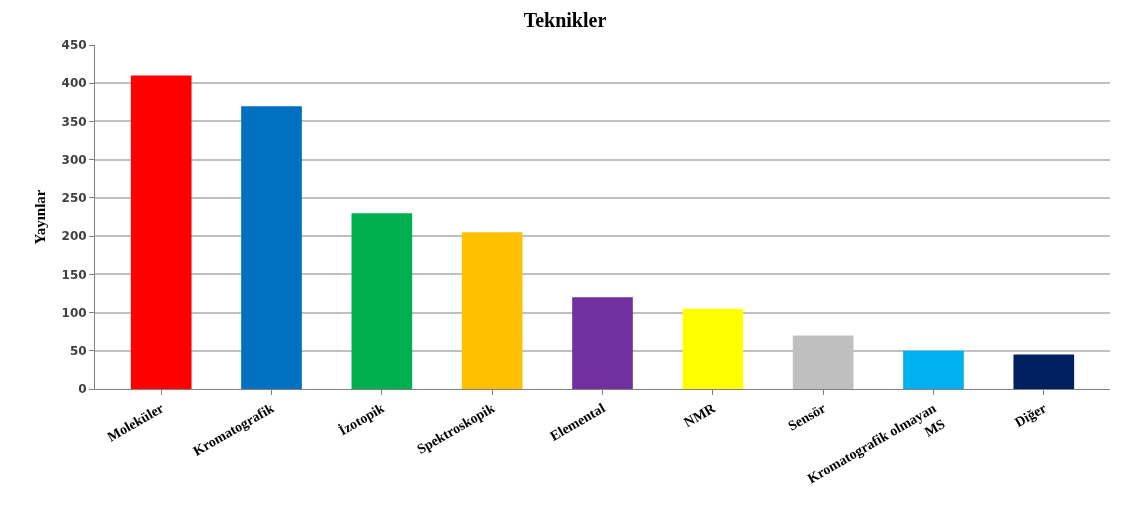  Describe the element at coordinates (74, 198) in the screenshot. I see `y-tick-label: 250` at that location.